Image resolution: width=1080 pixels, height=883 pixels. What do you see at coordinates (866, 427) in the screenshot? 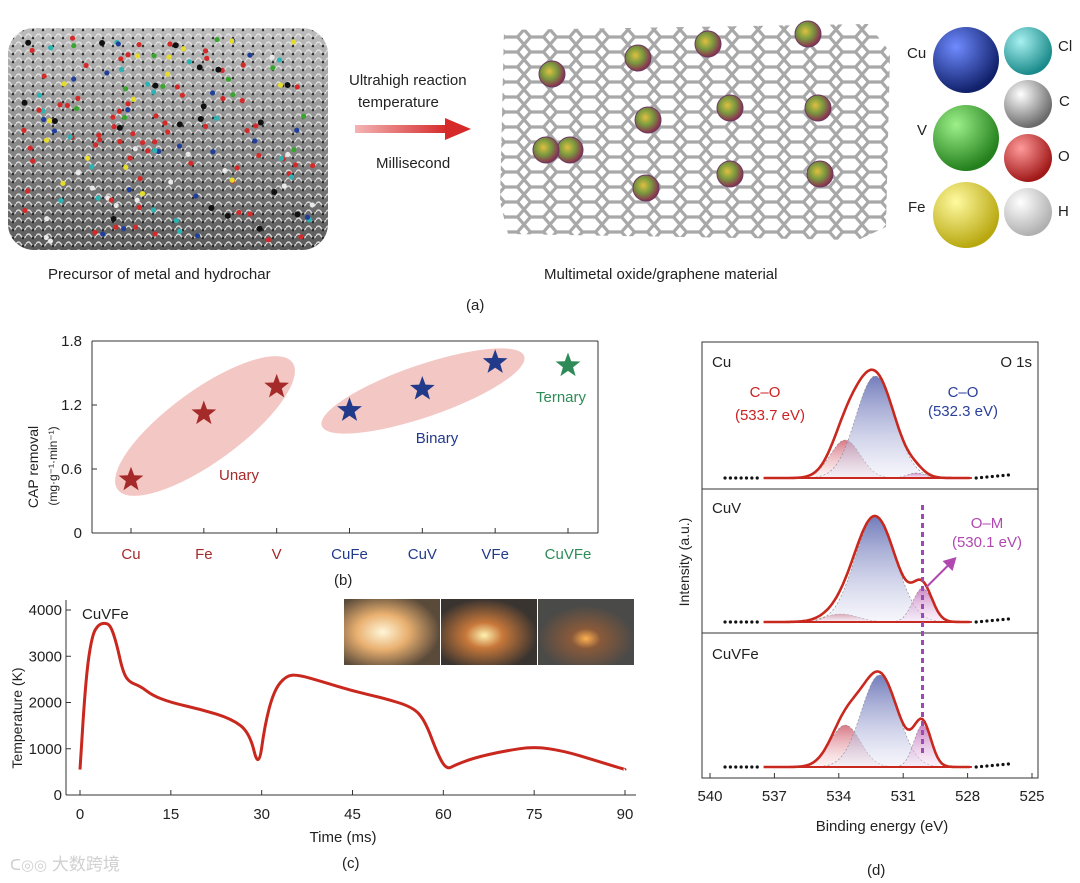
I see `xps-component-peak` at bounding box center [866, 427].